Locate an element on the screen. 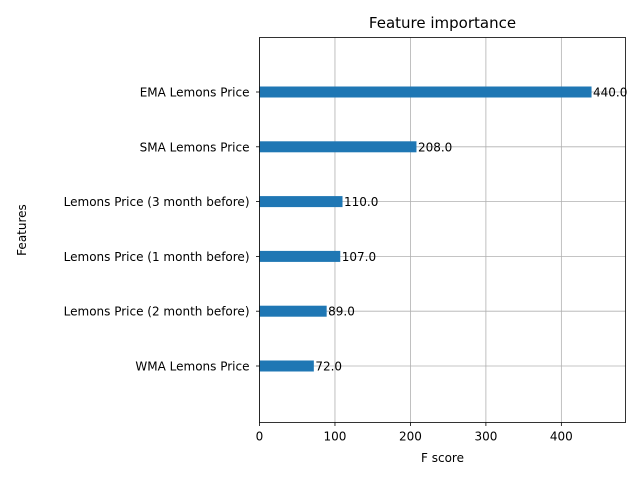  x-axis-label: F score is located at coordinates (442, 458).